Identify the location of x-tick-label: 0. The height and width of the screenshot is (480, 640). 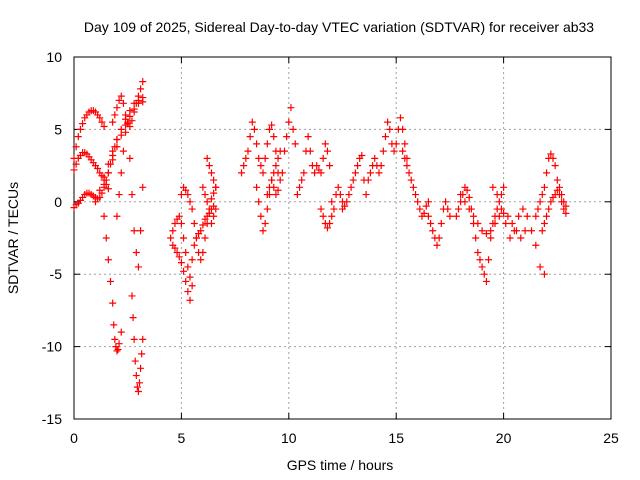
(74, 438).